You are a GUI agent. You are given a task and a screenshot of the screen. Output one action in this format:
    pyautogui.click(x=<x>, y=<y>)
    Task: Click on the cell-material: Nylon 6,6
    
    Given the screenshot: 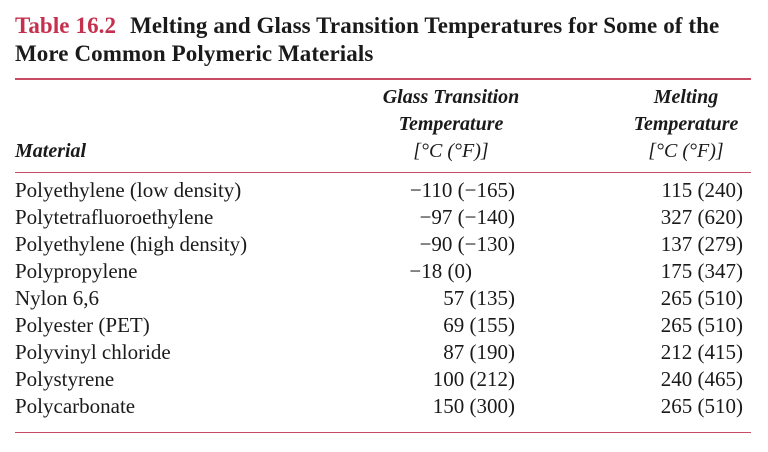 What is the action you would take?
    pyautogui.click(x=57, y=298)
    